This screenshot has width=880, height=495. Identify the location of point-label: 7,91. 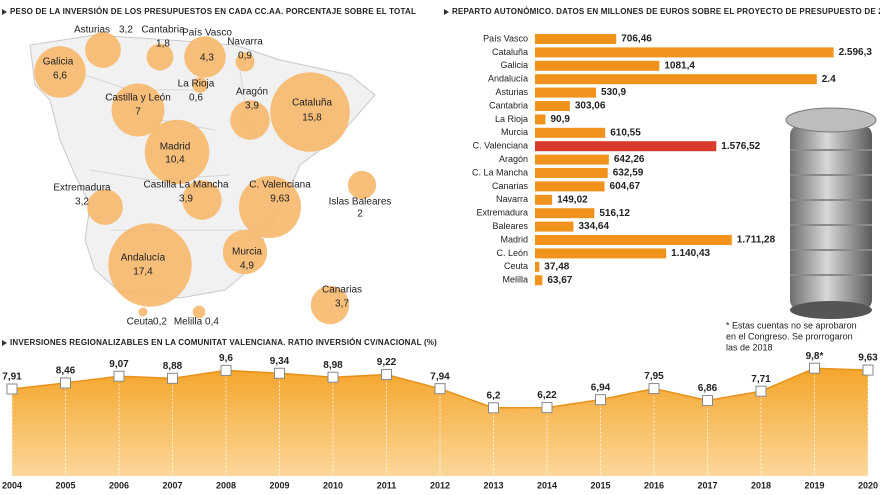
(12, 377).